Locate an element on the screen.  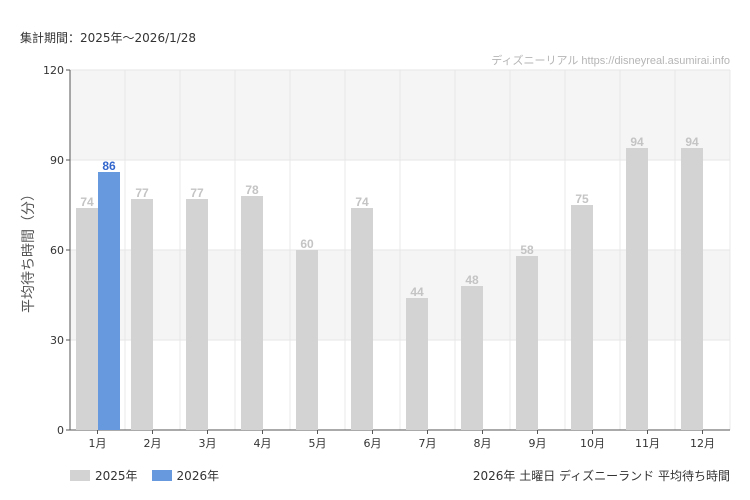
x-tick-label: 9月 is located at coordinates (538, 443).